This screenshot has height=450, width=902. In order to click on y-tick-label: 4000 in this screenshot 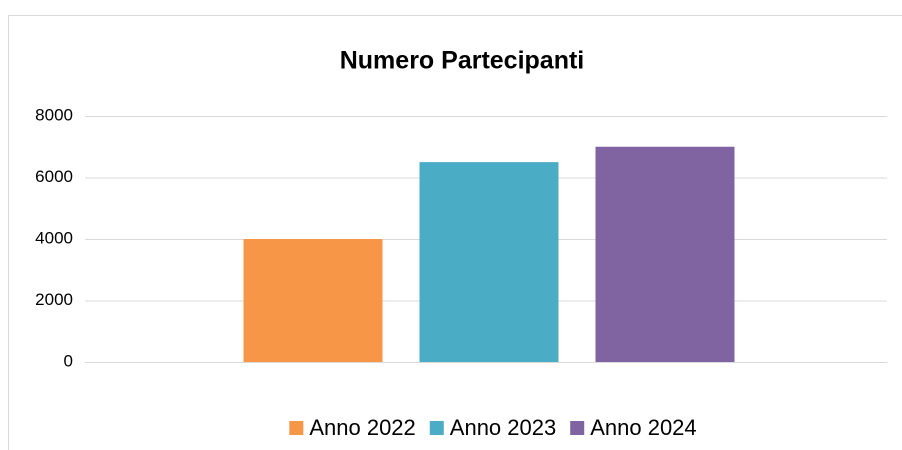, I will do `click(54, 237)`.